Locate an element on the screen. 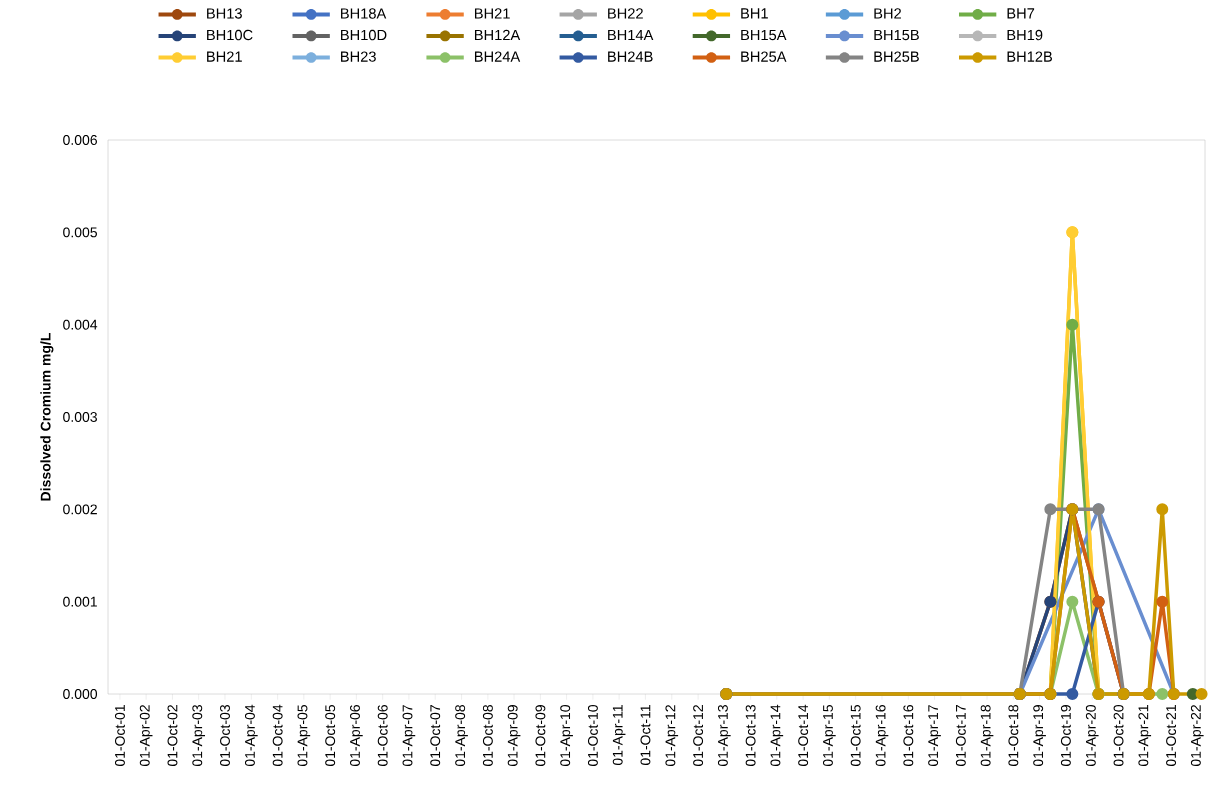  legend-label: BH22 is located at coordinates (625, 13).